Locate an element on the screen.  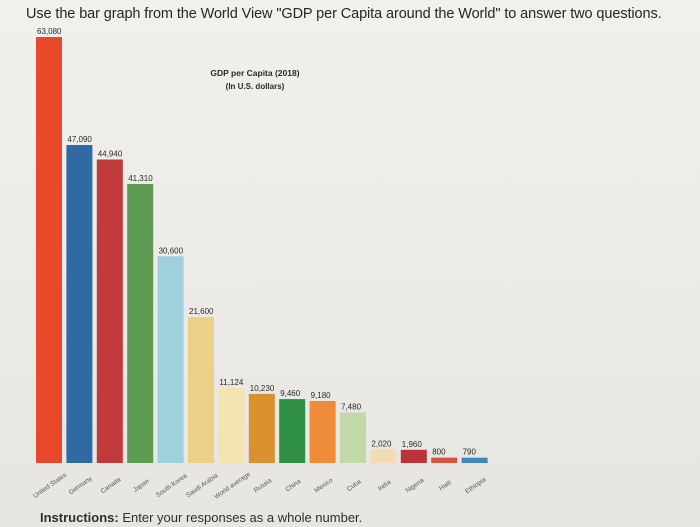
category-label-13: Nigeria is located at coordinates (414, 486).